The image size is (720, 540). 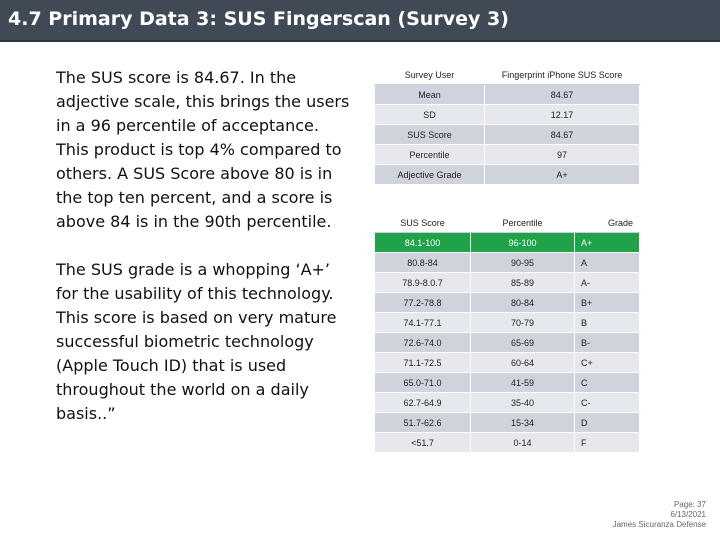 I want to click on summary-label-cell: Adjective Grade, so click(x=429, y=174).